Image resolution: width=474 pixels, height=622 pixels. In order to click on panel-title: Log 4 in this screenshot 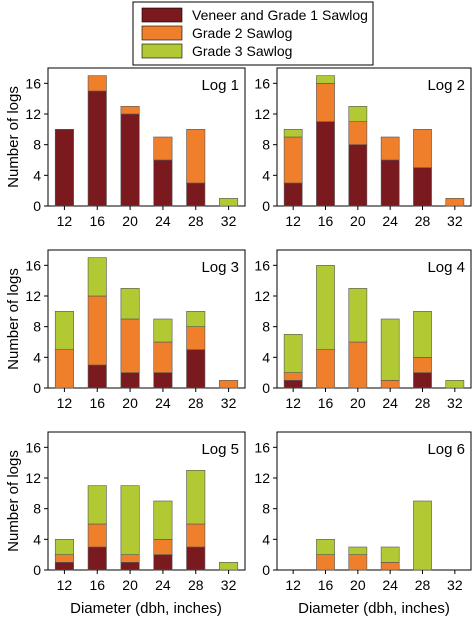, I will do `click(446, 267)`.